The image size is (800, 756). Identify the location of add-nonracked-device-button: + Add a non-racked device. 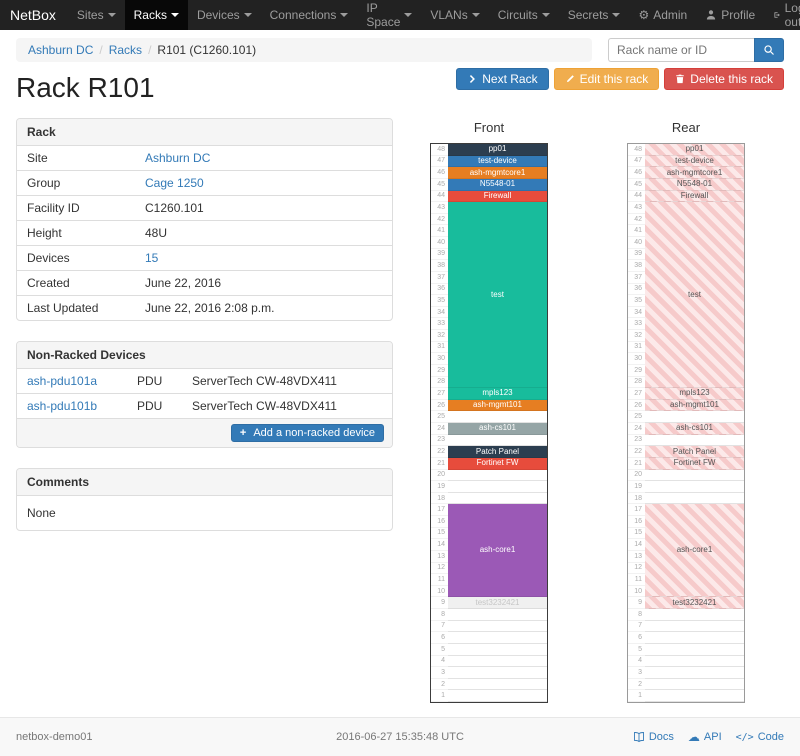
(307, 433).